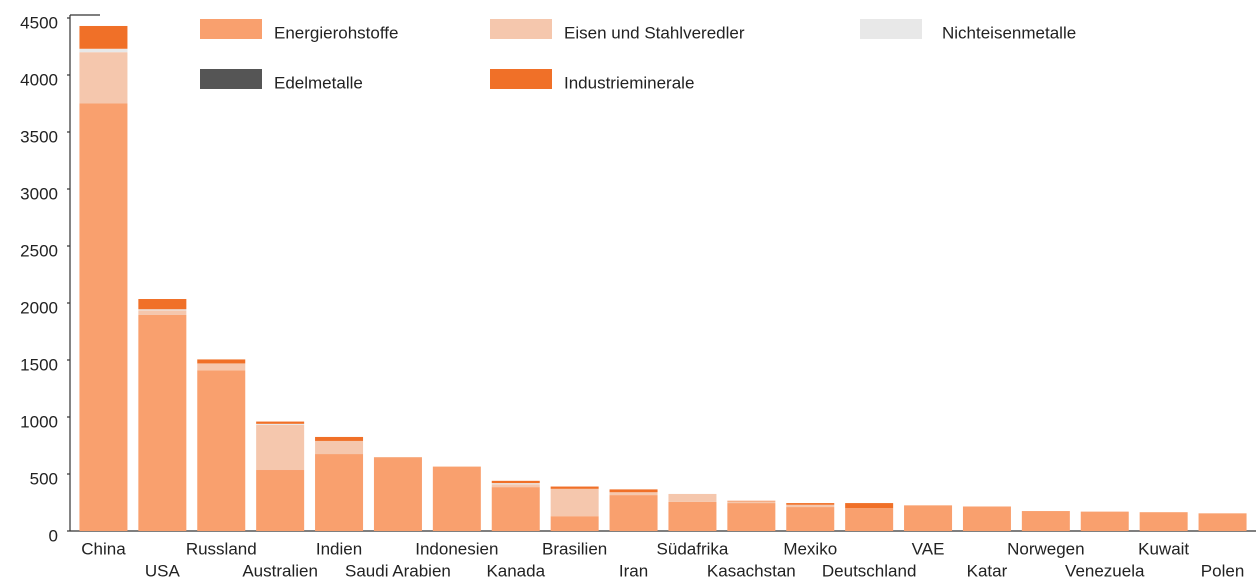 The image size is (1258, 581). What do you see at coordinates (693, 548) in the screenshot?
I see `x-tick-label: Südafrika` at bounding box center [693, 548].